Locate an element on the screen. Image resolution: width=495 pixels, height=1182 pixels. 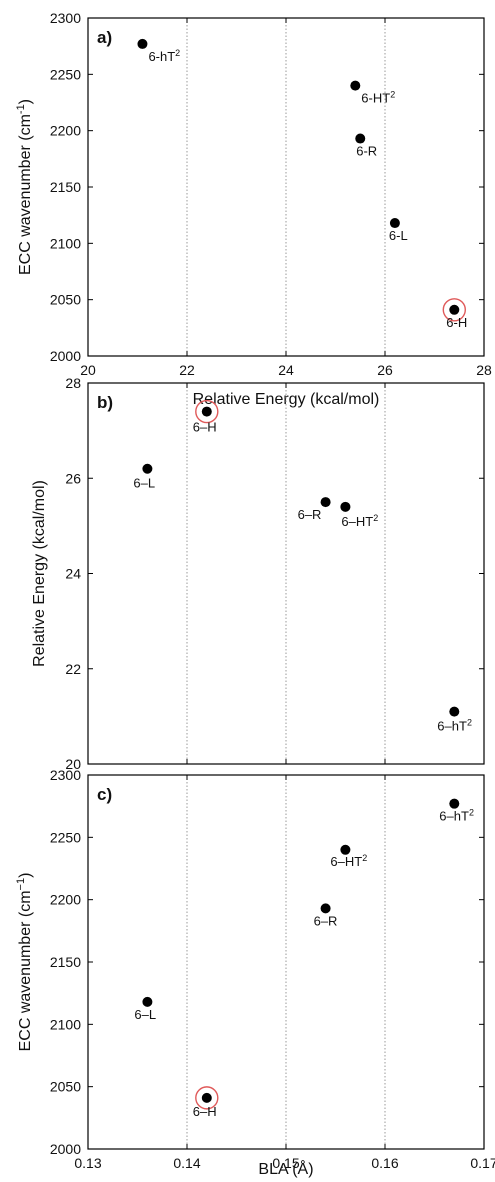
x-tick-label: 24 is located at coordinates (286, 370).